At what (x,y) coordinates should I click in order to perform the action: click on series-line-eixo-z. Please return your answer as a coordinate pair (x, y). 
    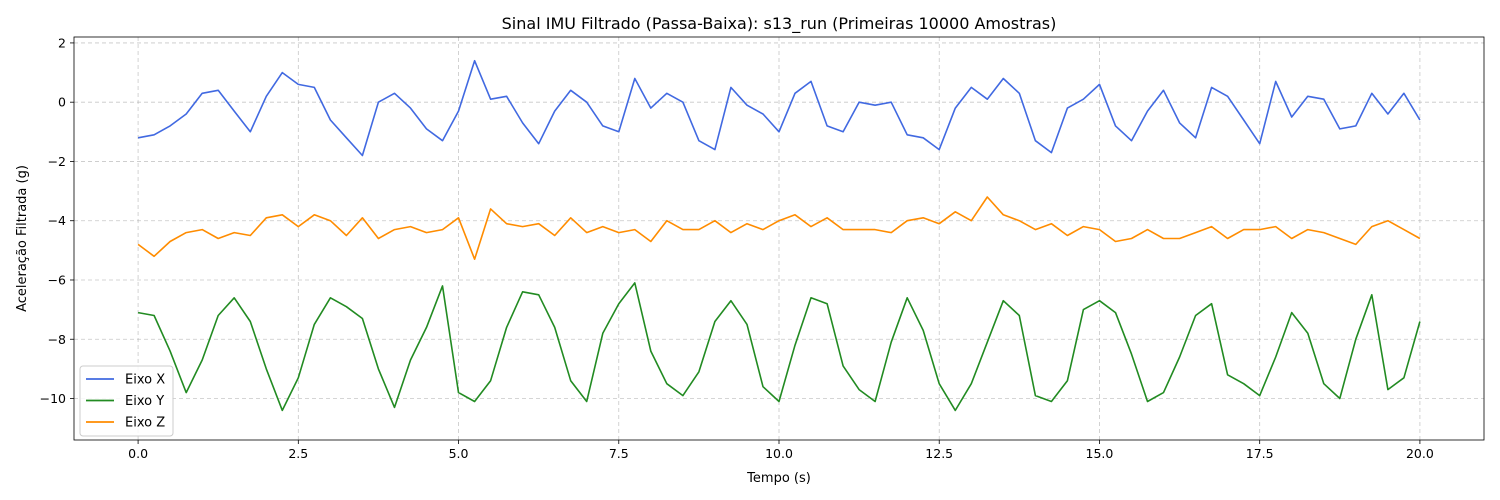
    Looking at the image, I should click on (779, 228).